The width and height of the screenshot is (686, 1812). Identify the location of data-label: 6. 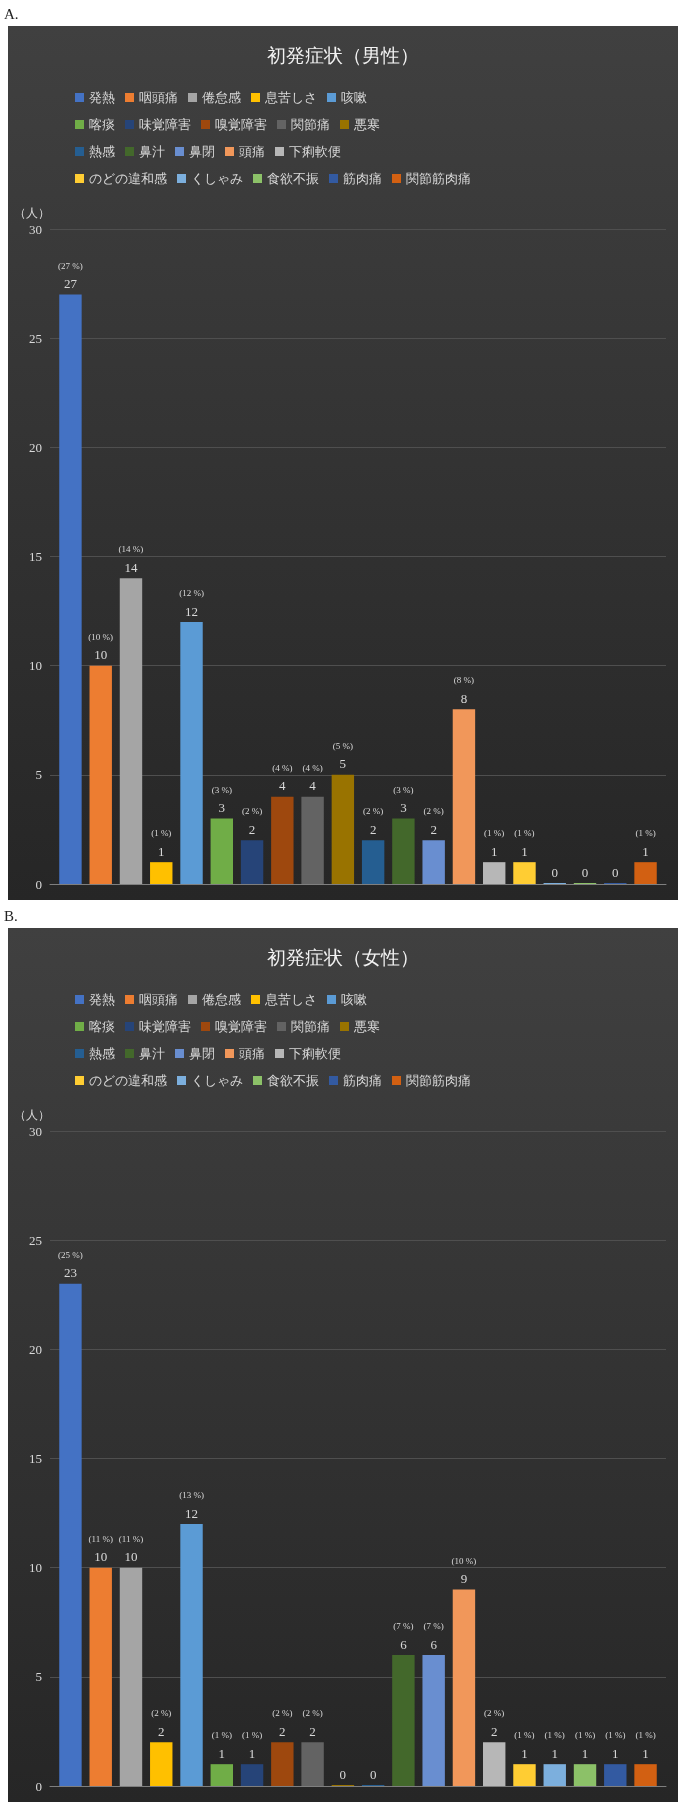
(404, 1644).